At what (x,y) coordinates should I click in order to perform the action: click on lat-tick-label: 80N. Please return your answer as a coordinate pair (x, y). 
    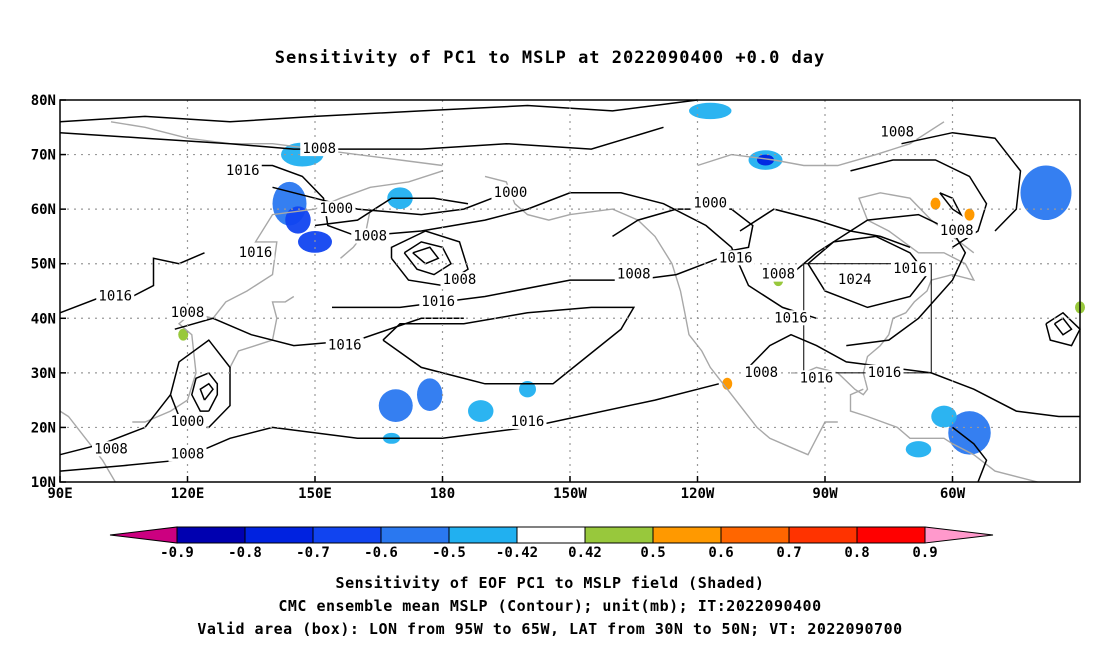
    Looking at the image, I should click on (43, 101).